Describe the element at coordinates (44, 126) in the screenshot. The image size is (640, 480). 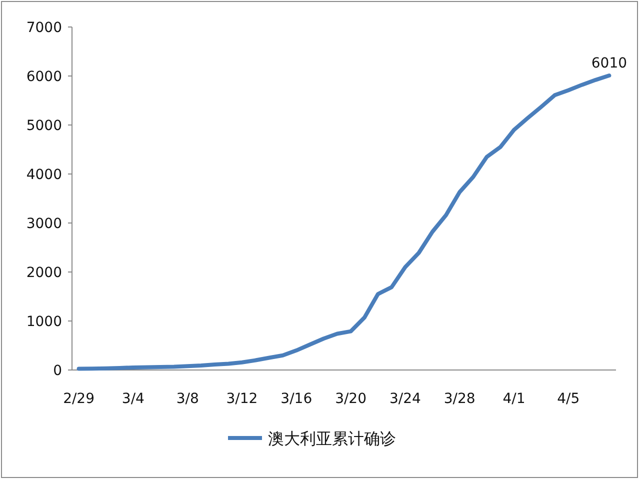
I see `y-tick-label: 5000` at that location.